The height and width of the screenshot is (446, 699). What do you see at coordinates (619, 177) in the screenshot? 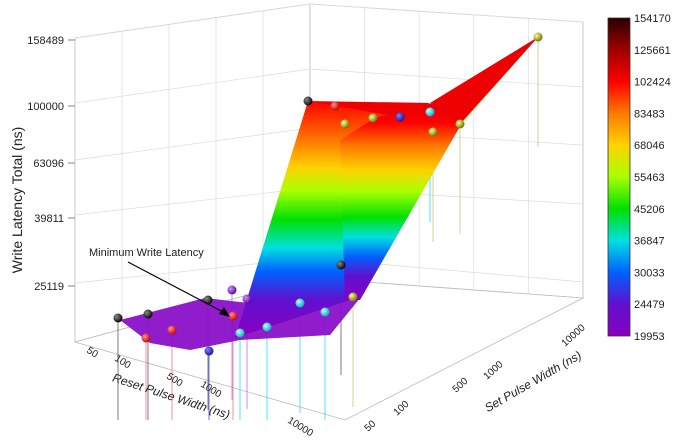
I see `colorbar-gradient` at bounding box center [619, 177].